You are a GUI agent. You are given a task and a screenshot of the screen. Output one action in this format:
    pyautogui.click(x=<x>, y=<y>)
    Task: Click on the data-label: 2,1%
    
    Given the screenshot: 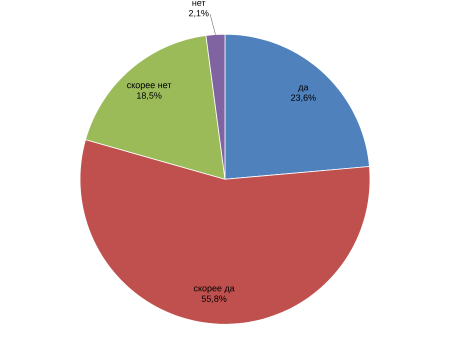 What is the action you would take?
    pyautogui.click(x=198, y=14)
    